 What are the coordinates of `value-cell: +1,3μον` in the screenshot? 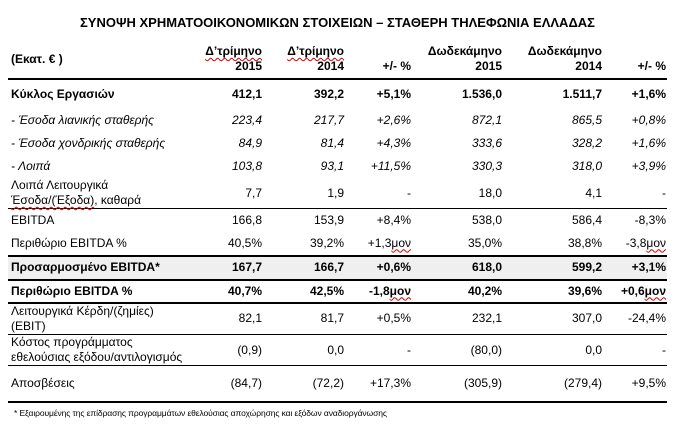 It's located at (389, 242).